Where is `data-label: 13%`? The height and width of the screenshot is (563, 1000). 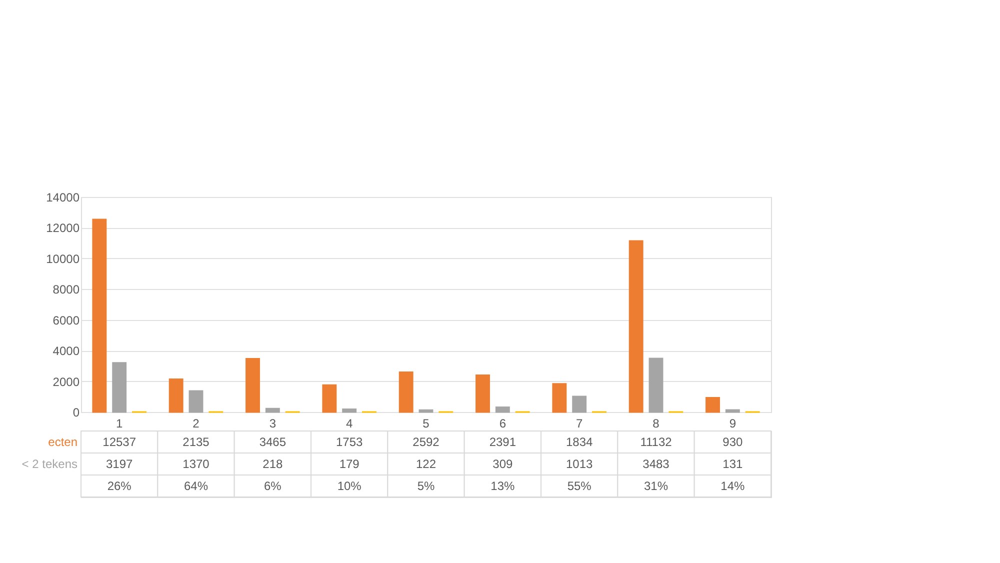 data-label: 13% is located at coordinates (502, 486).